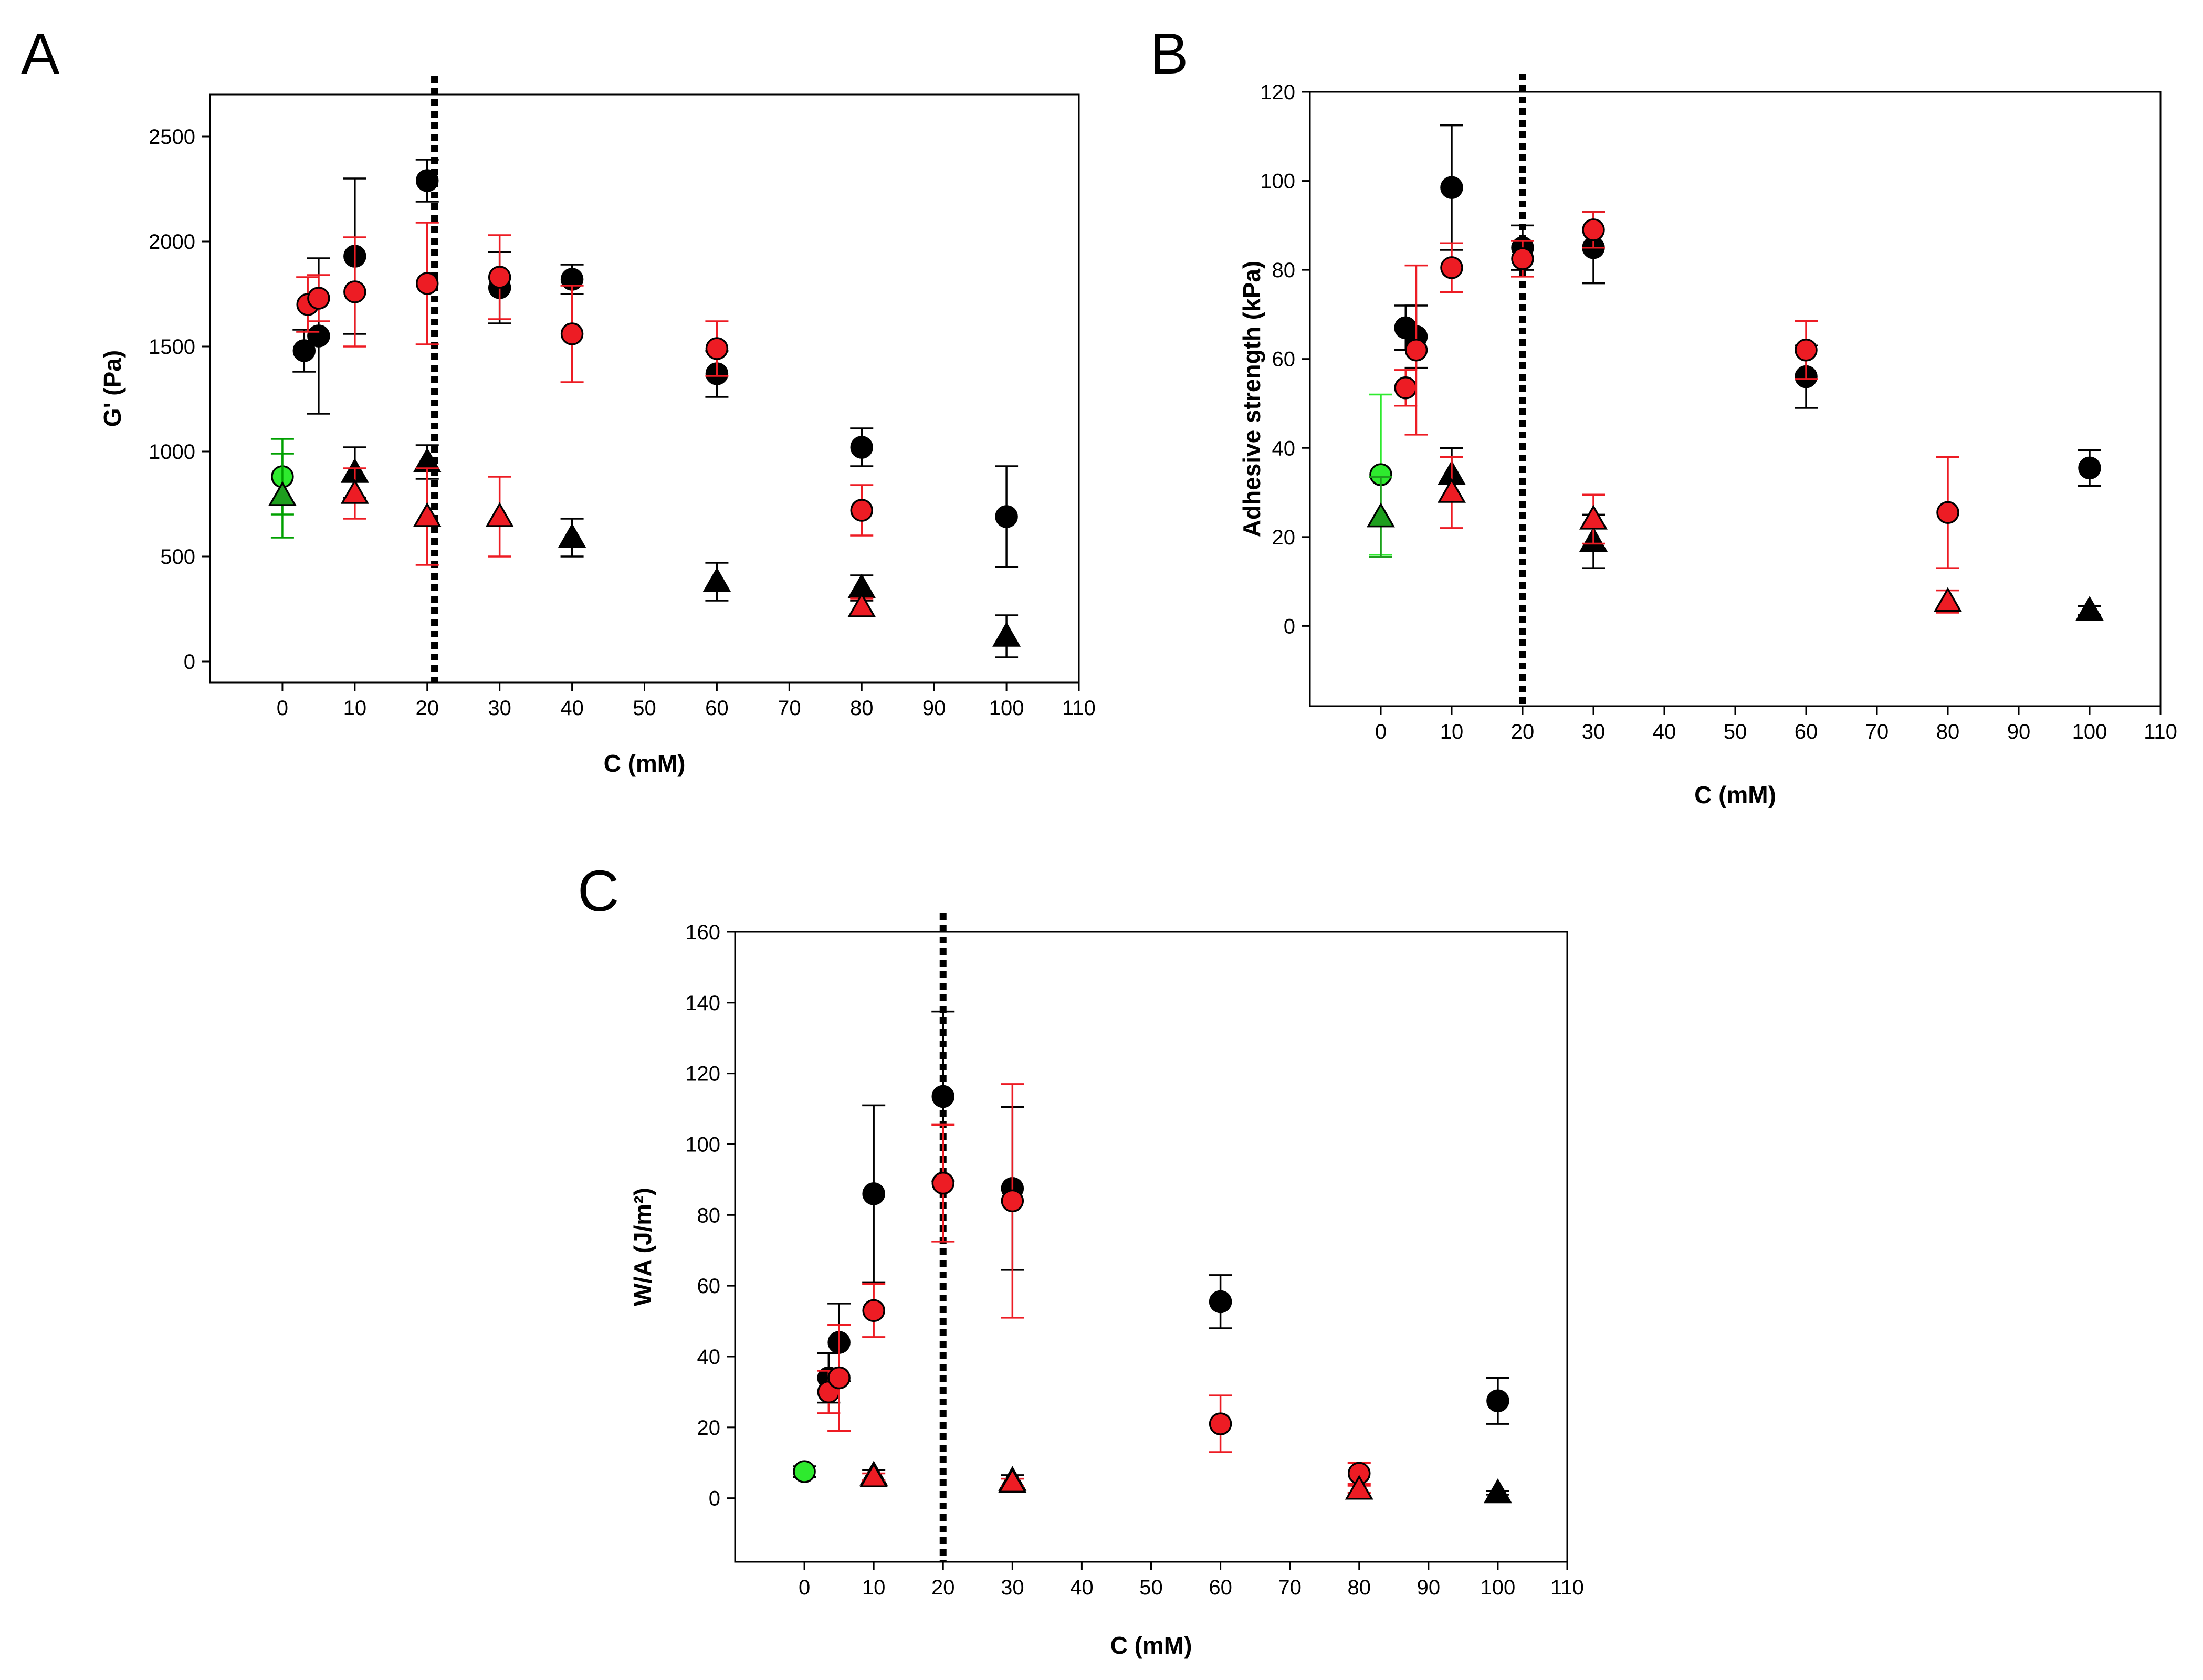  Describe the element at coordinates (1284, 537) in the screenshot. I see `y-tick-label: 20` at that location.